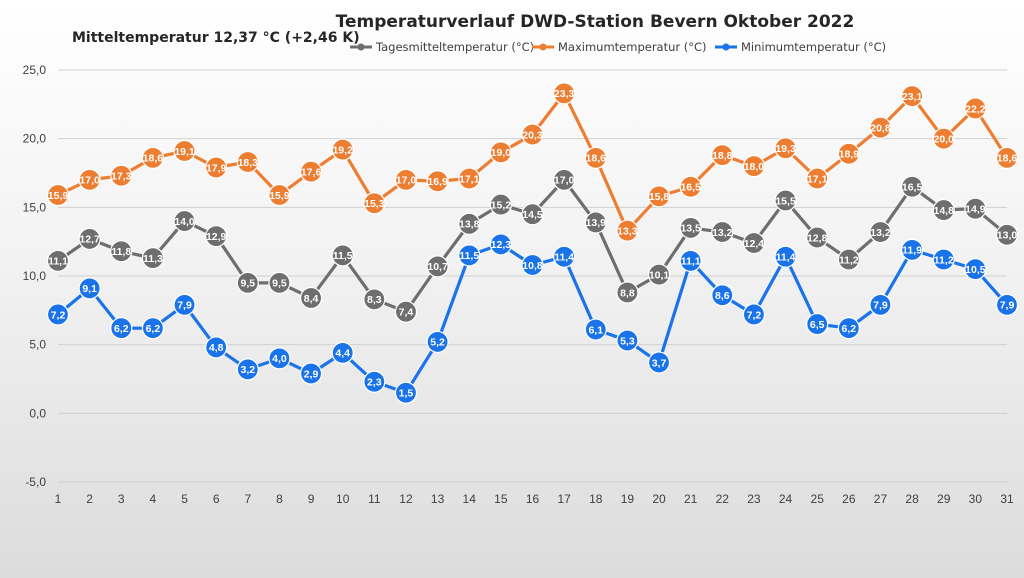  What do you see at coordinates (216, 237) in the screenshot?
I see `data-label: 12,9` at bounding box center [216, 237].